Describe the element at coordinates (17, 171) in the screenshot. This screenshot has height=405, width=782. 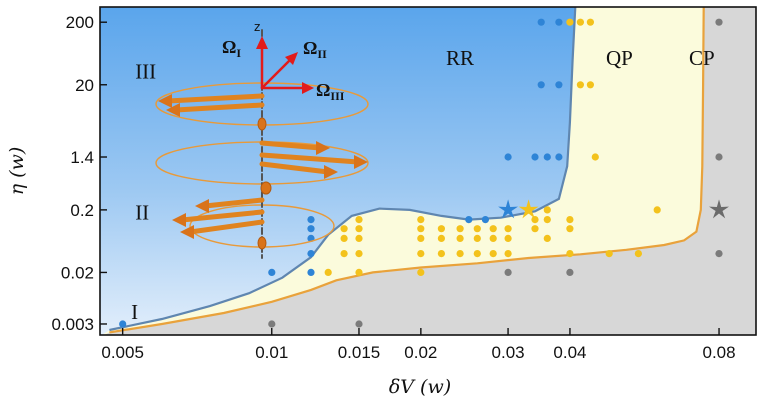
I see `y-axis-label: η (w)` at that location.